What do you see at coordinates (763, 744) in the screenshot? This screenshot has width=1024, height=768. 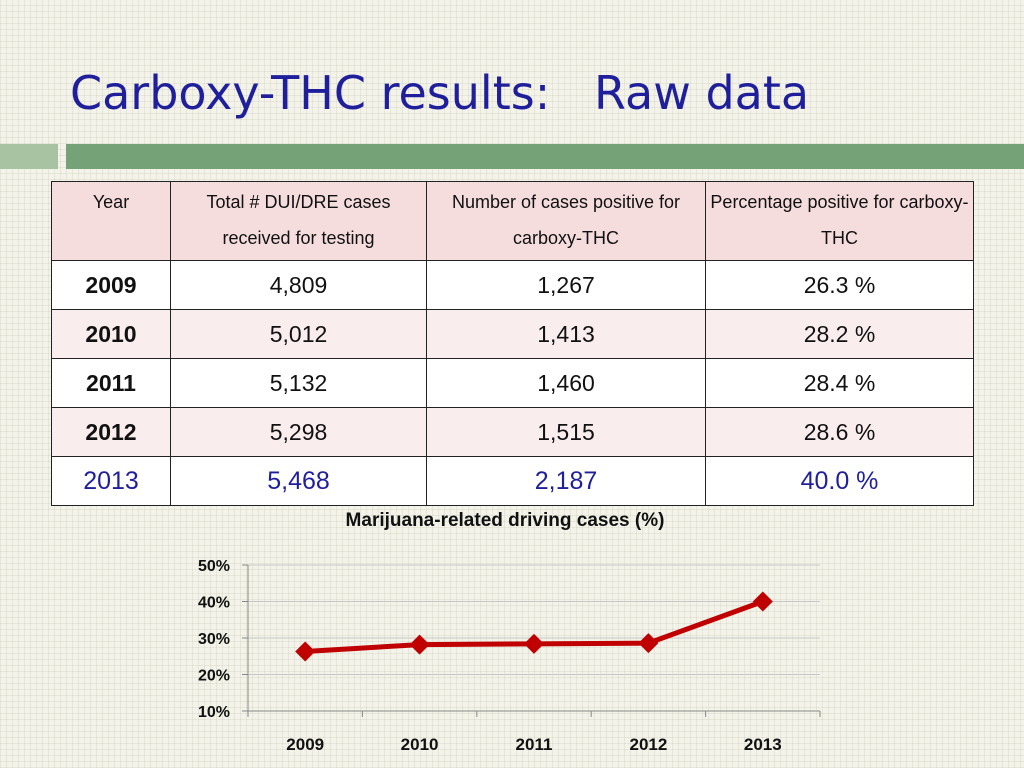 I see `x-tick-label: 2013` at bounding box center [763, 744].